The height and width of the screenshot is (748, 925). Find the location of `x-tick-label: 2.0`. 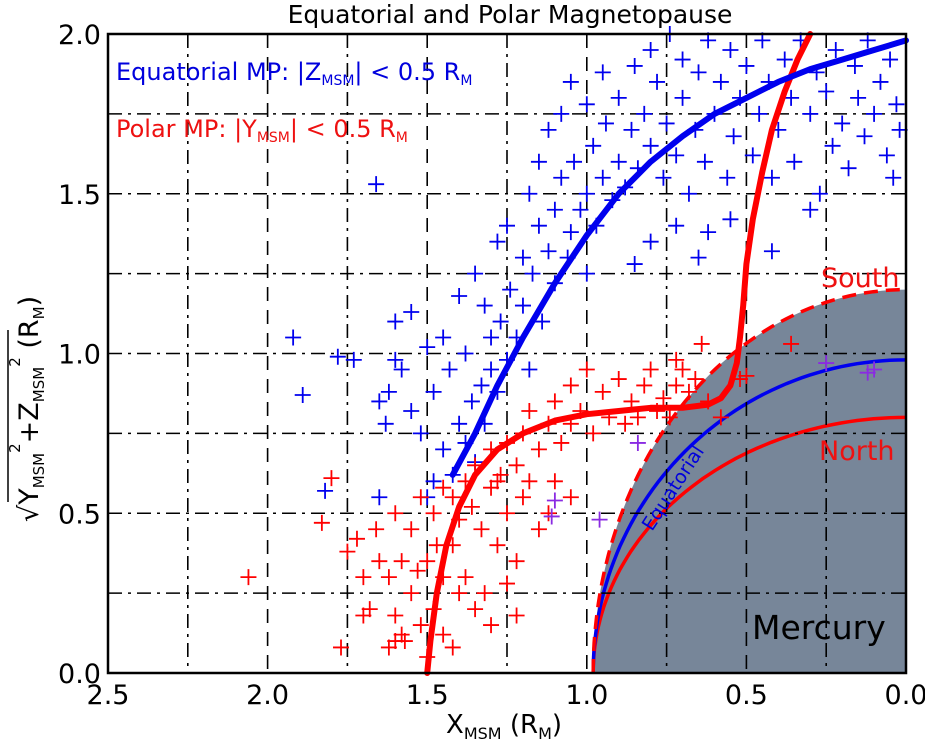

x-tick-label: 2.0 is located at coordinates (267, 695).